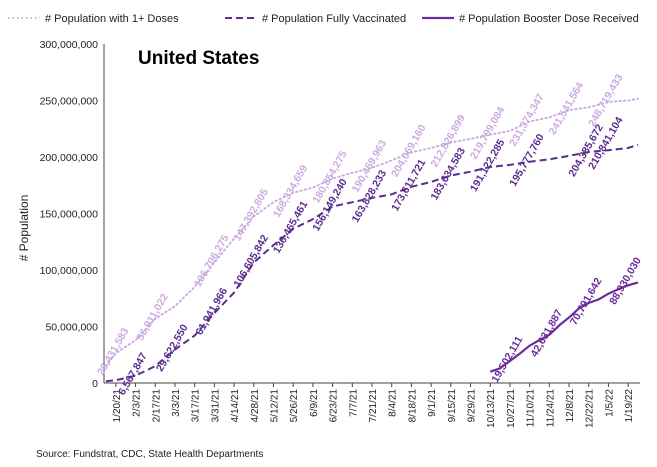  Describe the element at coordinates (511, 408) in the screenshot. I see `x-tick-label: 10/27/21` at that location.